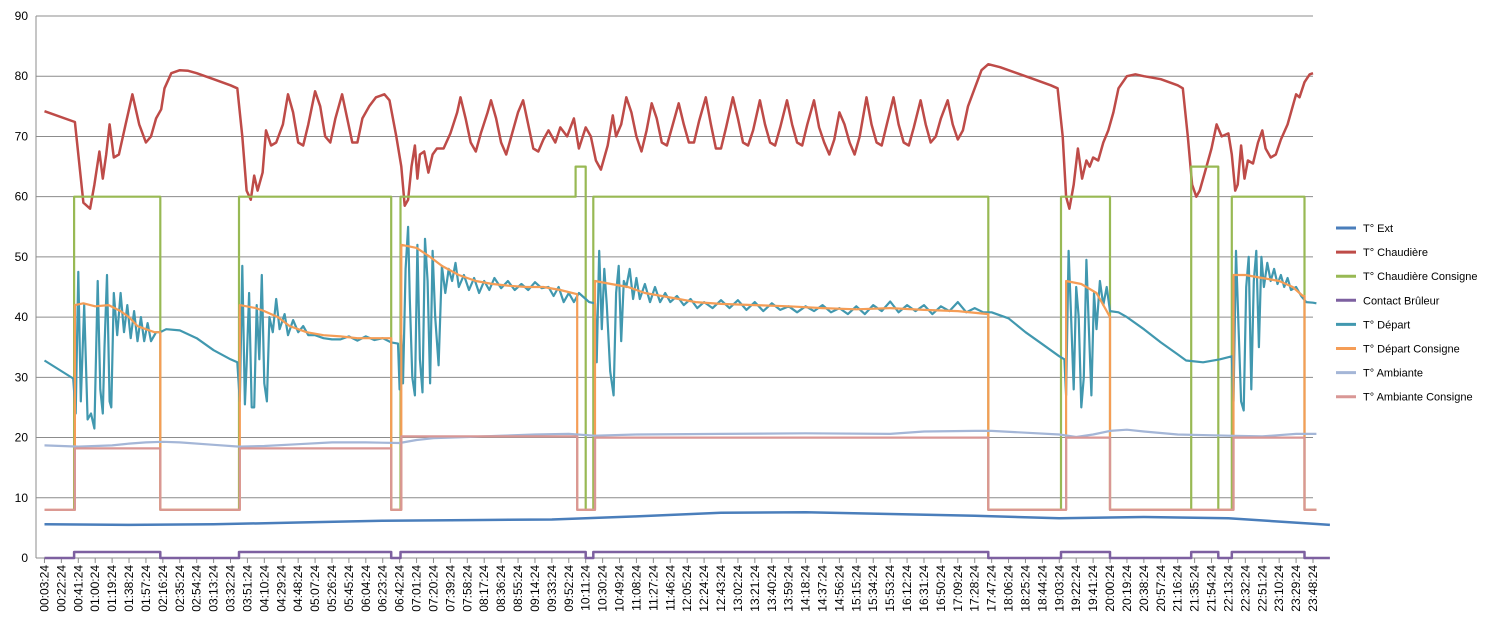 This screenshot has width=1501, height=625. Describe the element at coordinates (1009, 588) in the screenshot. I see `x-tick-label: 18:06:24` at that location.